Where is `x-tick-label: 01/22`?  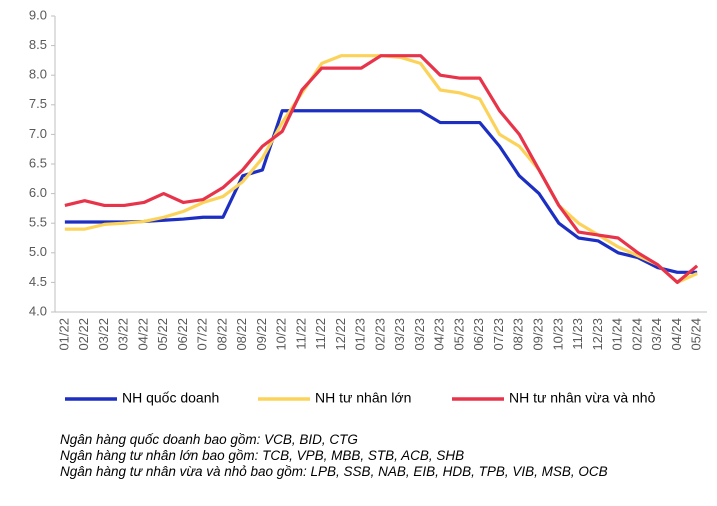
x-tick-label: 01/22 is located at coordinates (63, 334).